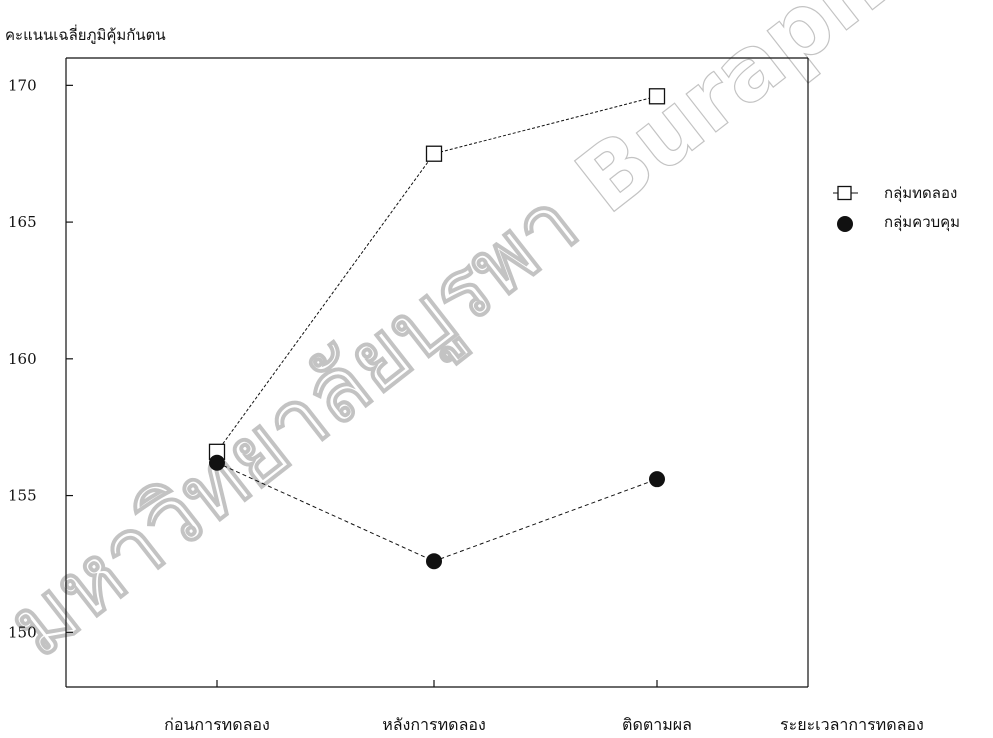  I want to click on y-tick-label: 170, so click(22, 85).